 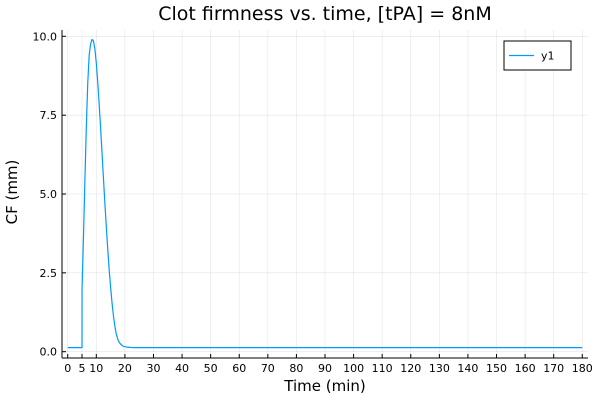 What do you see at coordinates (239, 368) in the screenshot?
I see `x-tick-label: 60` at bounding box center [239, 368].